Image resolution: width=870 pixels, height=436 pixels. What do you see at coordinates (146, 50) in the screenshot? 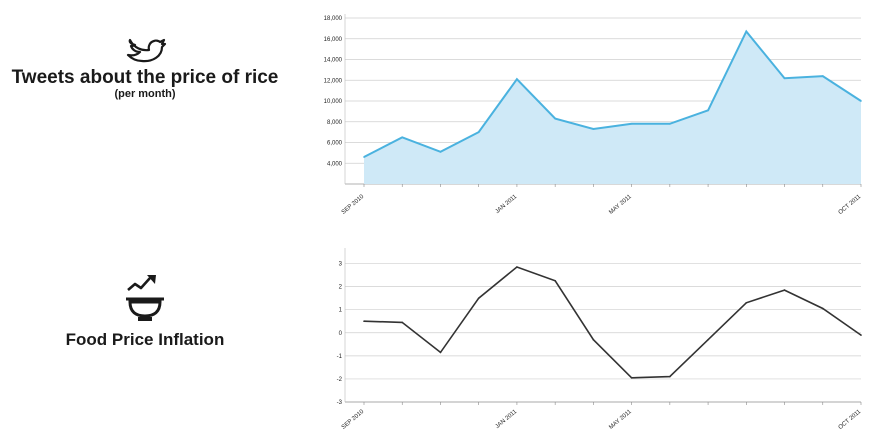
I see `twitter-bird-icon` at bounding box center [146, 50].